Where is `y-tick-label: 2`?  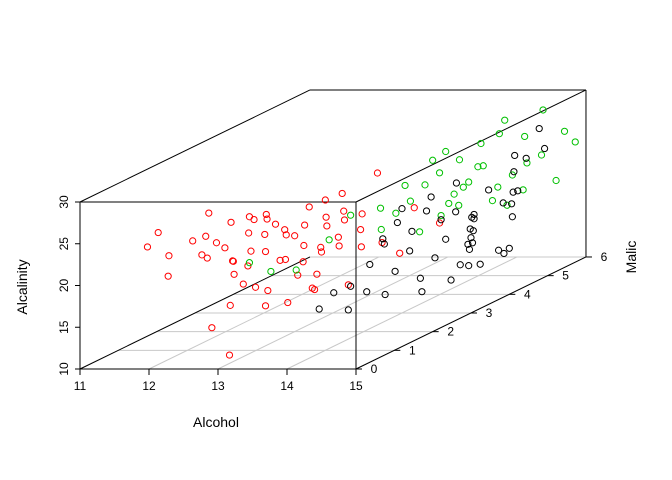
y-tick-label: 2 is located at coordinates (450, 332).